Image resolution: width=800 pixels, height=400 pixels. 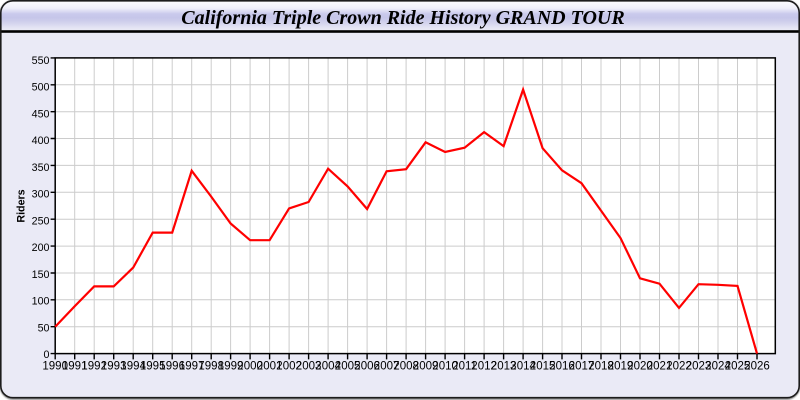 I want to click on svg-text: 550, so click(x=41, y=61).